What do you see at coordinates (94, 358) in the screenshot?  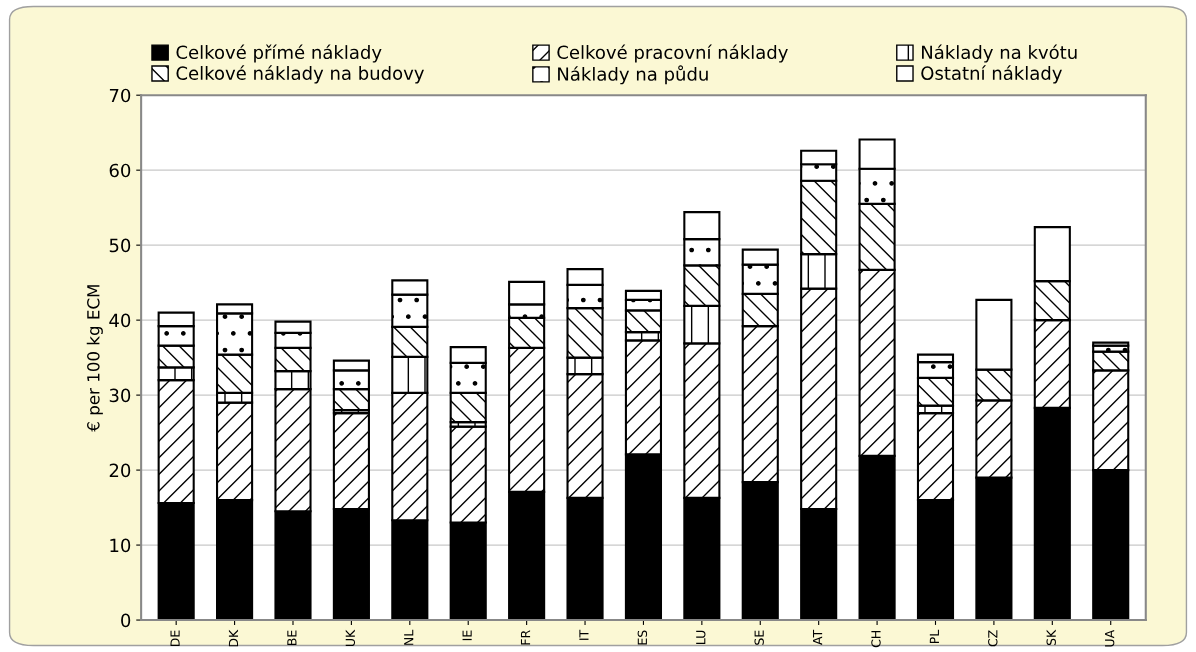 I see `y-axis-title: € per 100 kg ECM` at bounding box center [94, 358].